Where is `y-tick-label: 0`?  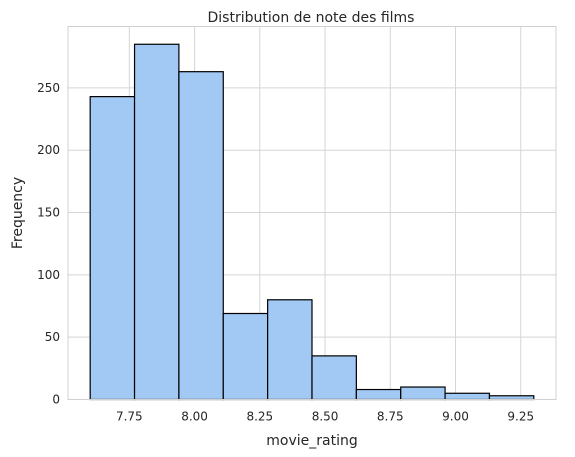 y-tick-label: 0 is located at coordinates (56, 400).